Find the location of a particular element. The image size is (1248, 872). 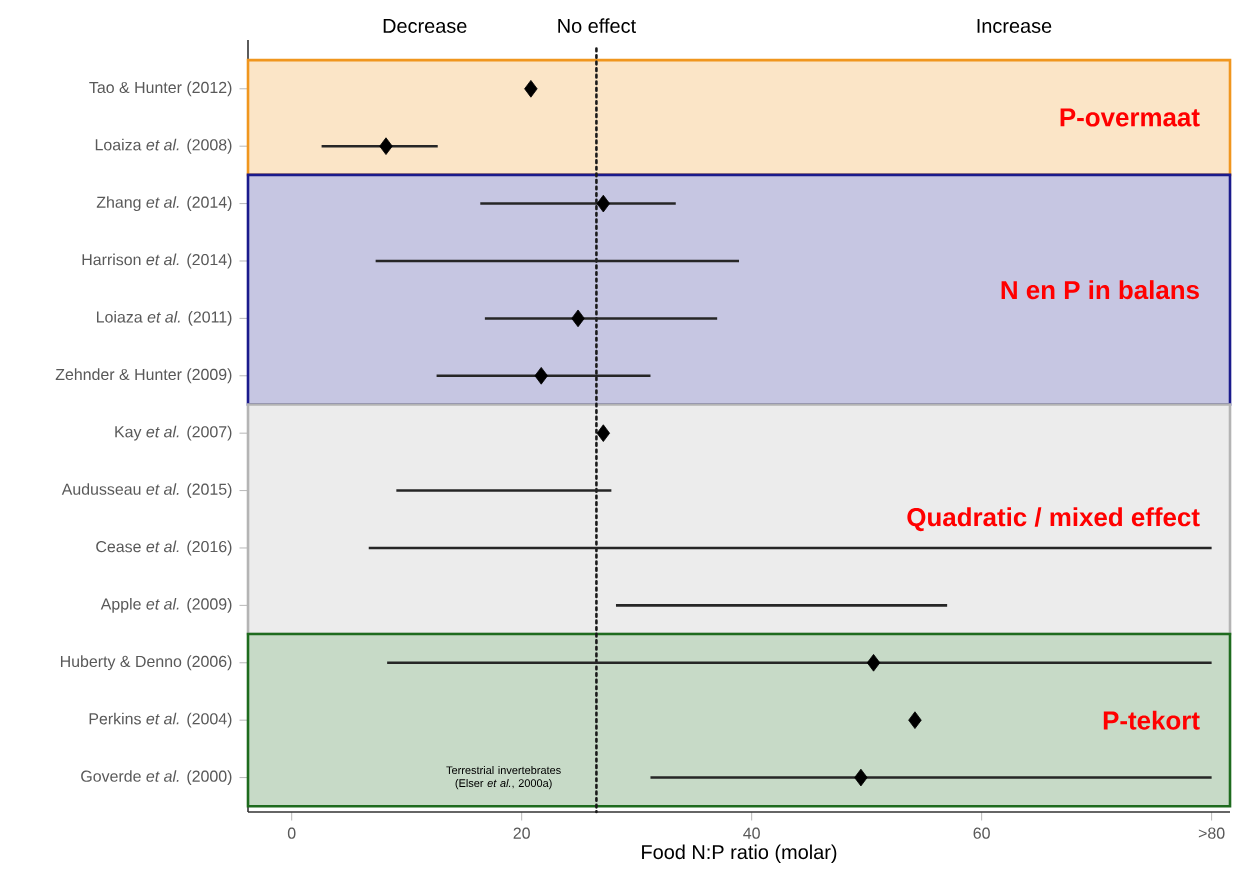

y-tick-label: Zehnder & Hunter (2009) is located at coordinates (143, 376).